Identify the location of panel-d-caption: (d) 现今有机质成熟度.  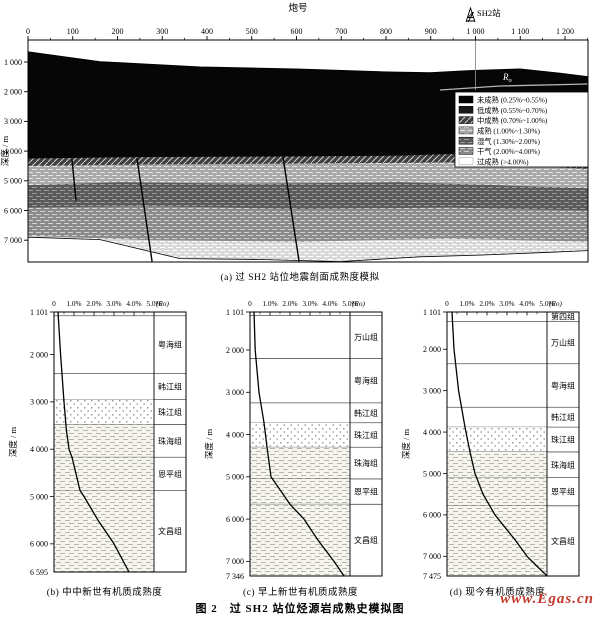
(497, 593).